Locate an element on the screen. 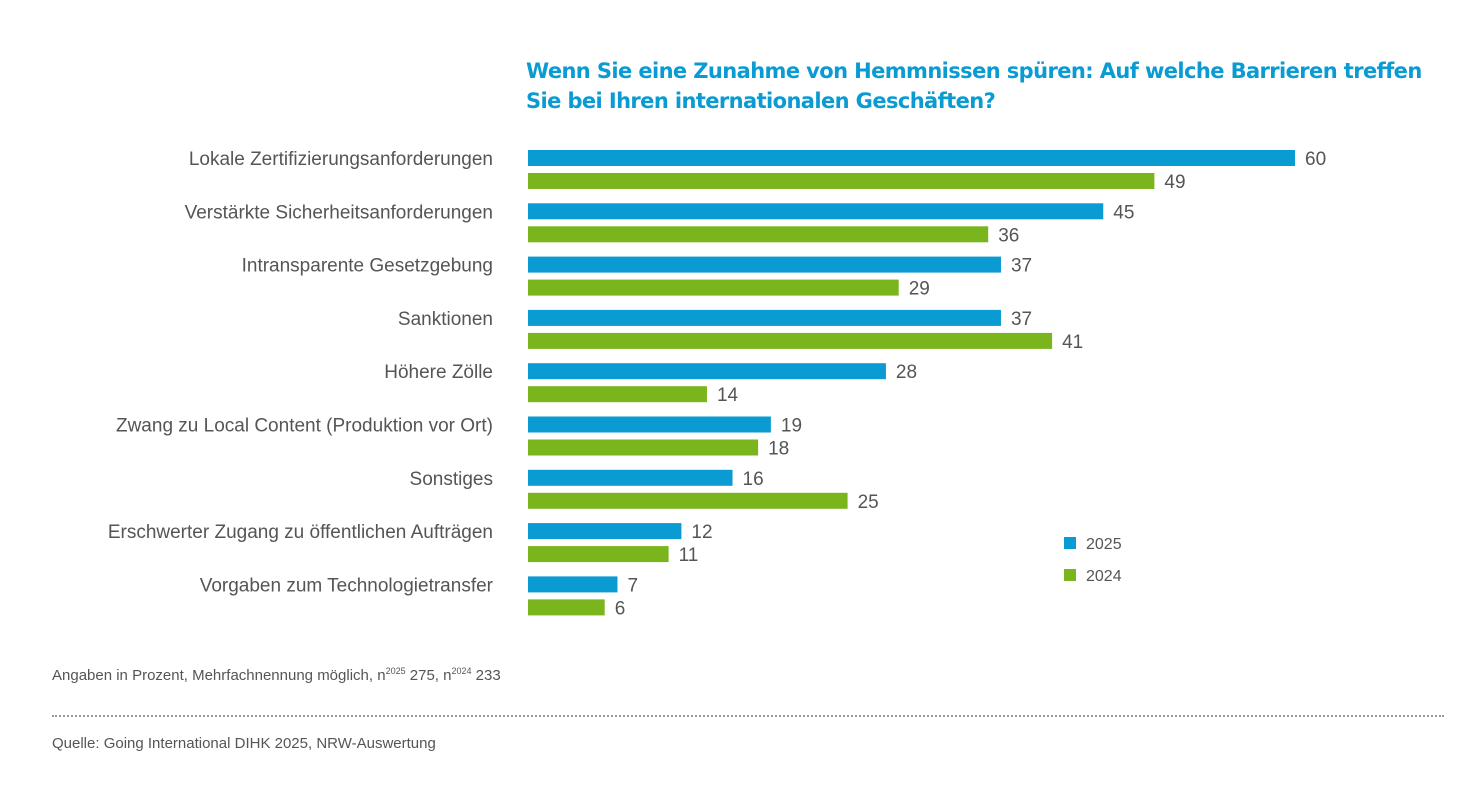 This screenshot has height=802, width=1482. value-label-2025: 19 is located at coordinates (791, 426).